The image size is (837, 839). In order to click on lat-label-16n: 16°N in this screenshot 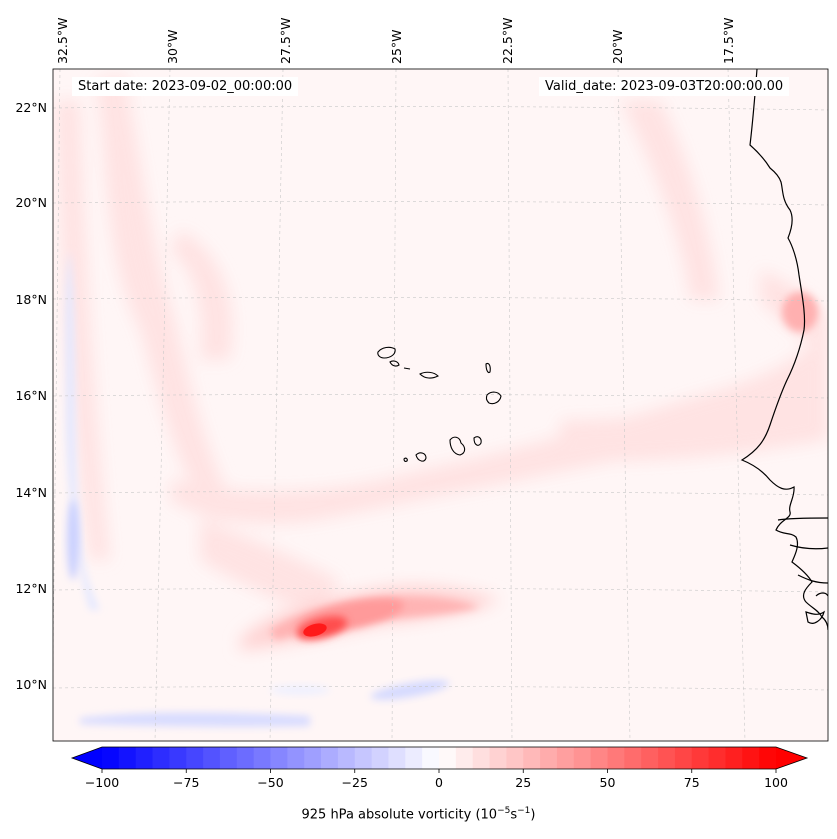, I will do `click(31, 395)`.